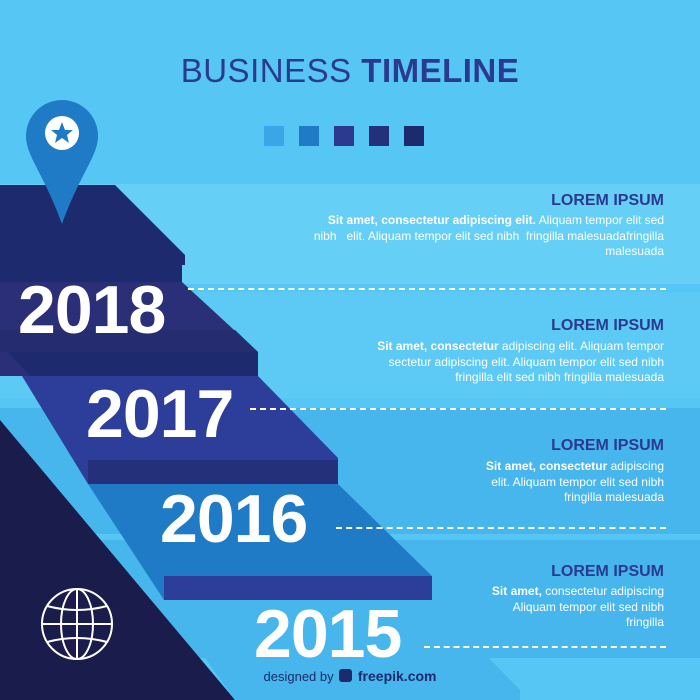 The image size is (700, 700). I want to click on step-2016-ledge, so click(298, 588).